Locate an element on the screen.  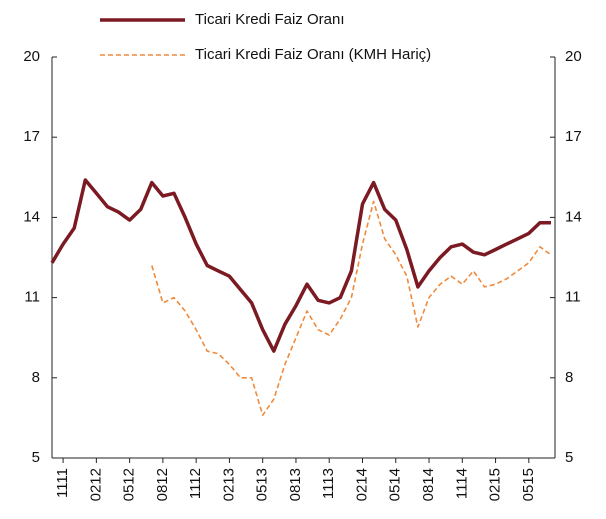
x-tick-label: 0514 is located at coordinates (395, 484).